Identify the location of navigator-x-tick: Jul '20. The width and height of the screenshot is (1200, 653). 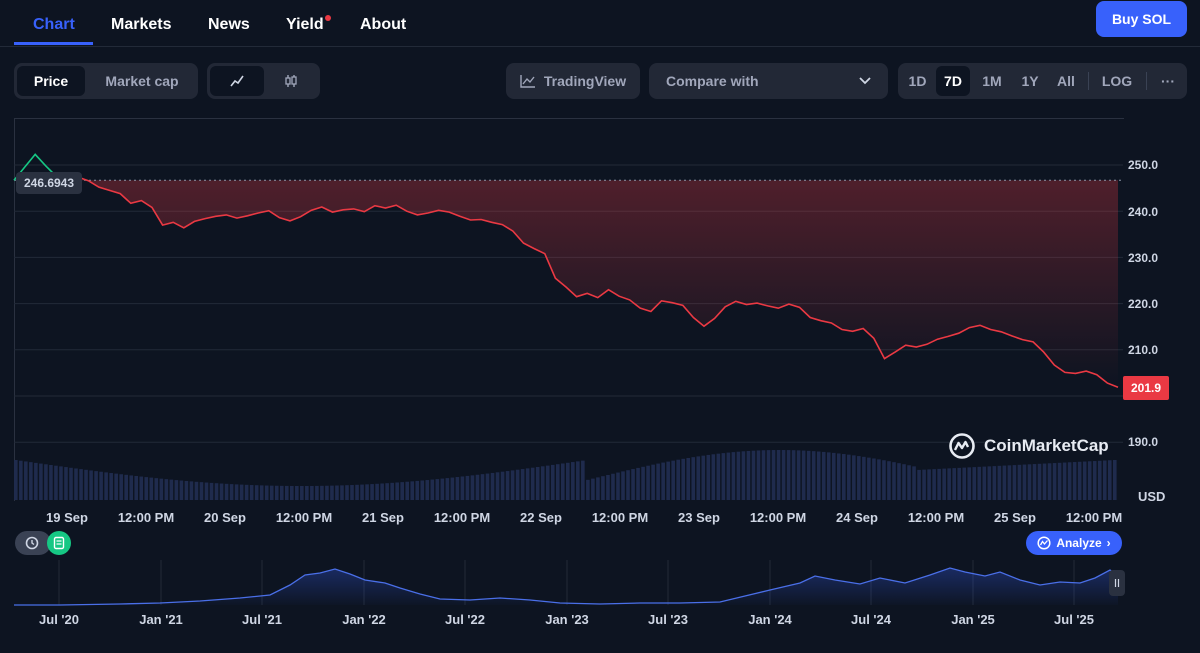
(59, 619).